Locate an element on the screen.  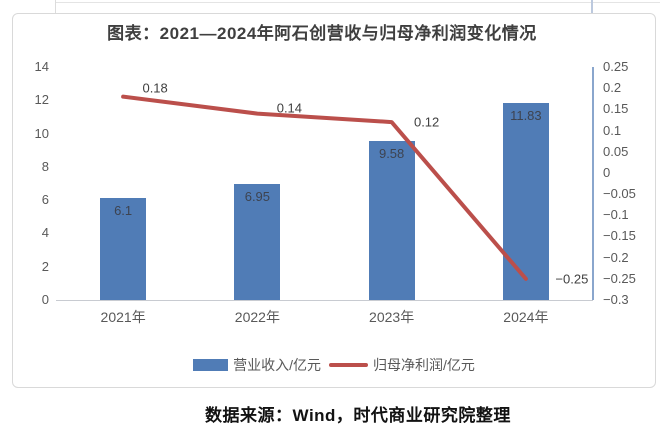
line-point-label: −0.25 is located at coordinates (572, 279).